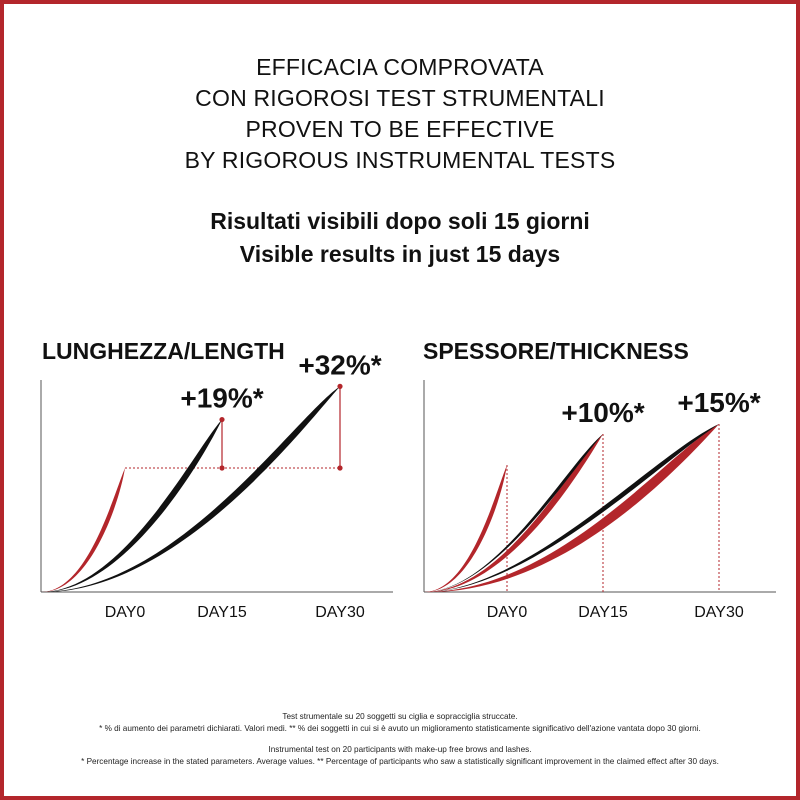  I want to click on headline-line: EFFICACIA COMPROVATA, so click(400, 67).